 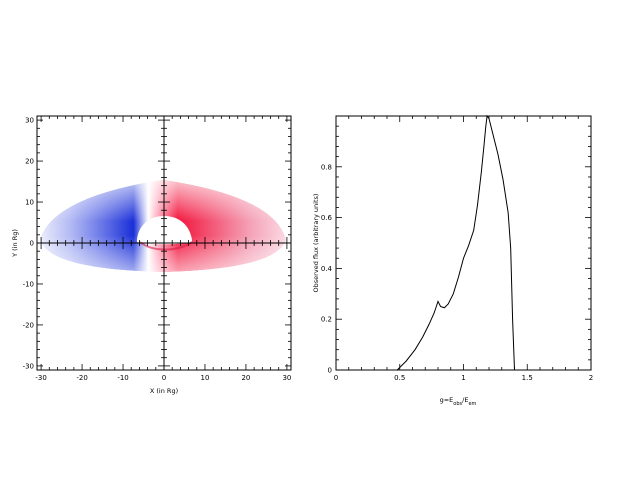 What do you see at coordinates (326, 320) in the screenshot?
I see `right-y-tick-label: 0.2` at bounding box center [326, 320].